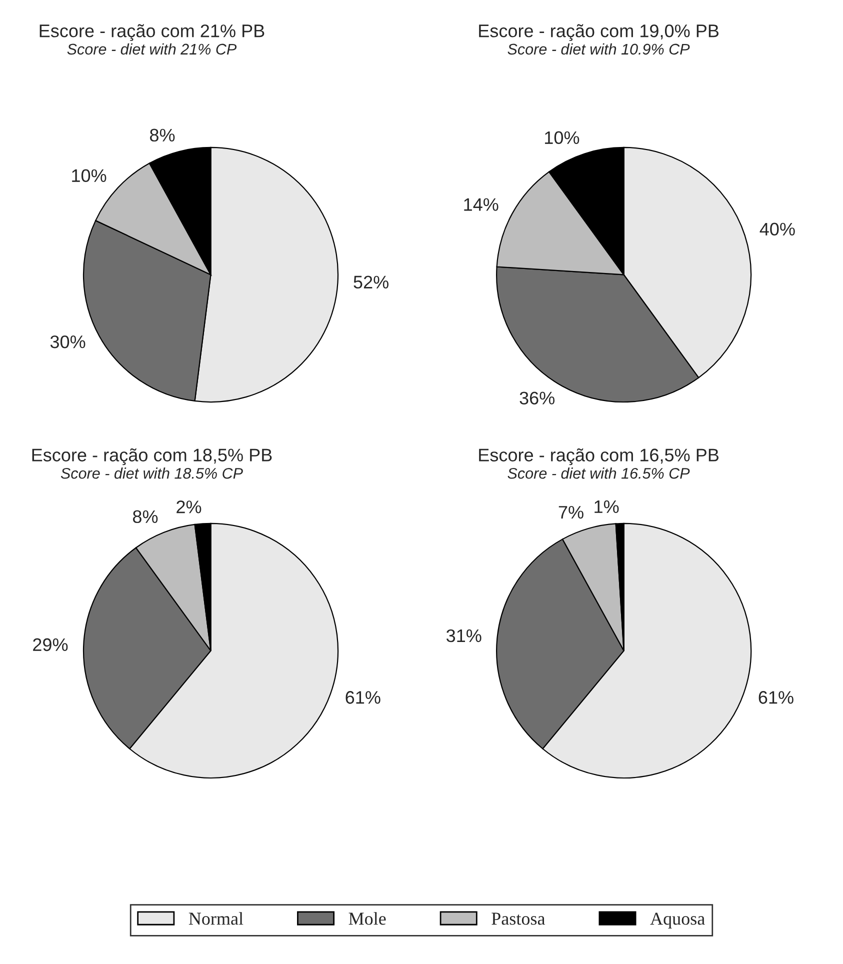 The height and width of the screenshot is (964, 843). What do you see at coordinates (537, 398) in the screenshot?
I see `data-label: 36%` at bounding box center [537, 398].